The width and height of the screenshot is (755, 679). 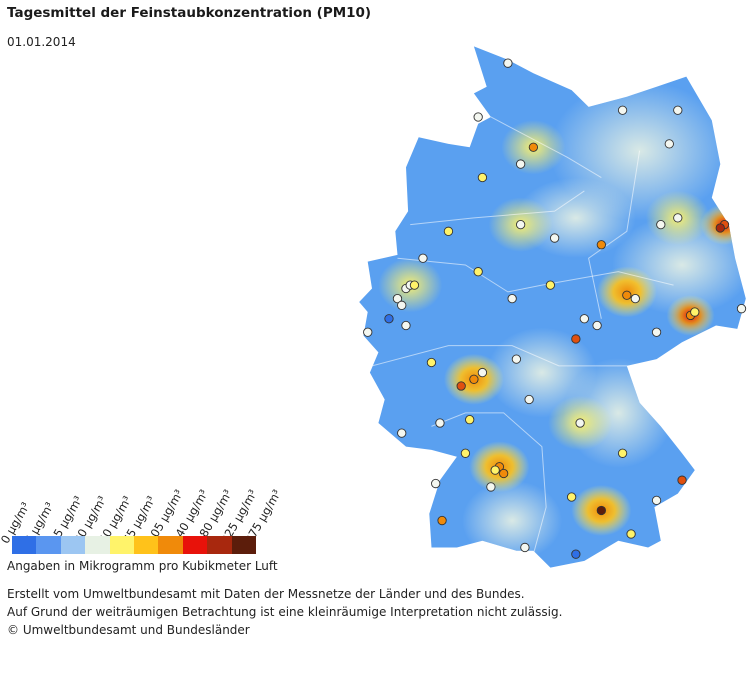 What do you see at coordinates (512, 520) in the screenshot?
I see `low-concentration-area` at bounding box center [512, 520].